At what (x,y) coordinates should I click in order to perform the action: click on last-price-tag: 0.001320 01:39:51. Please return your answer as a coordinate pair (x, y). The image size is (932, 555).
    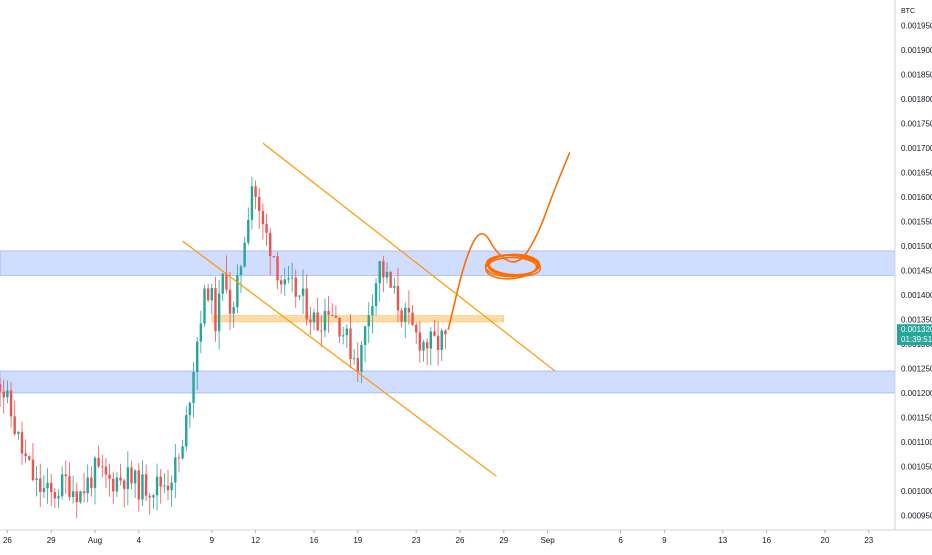
    Looking at the image, I should click on (914, 335).